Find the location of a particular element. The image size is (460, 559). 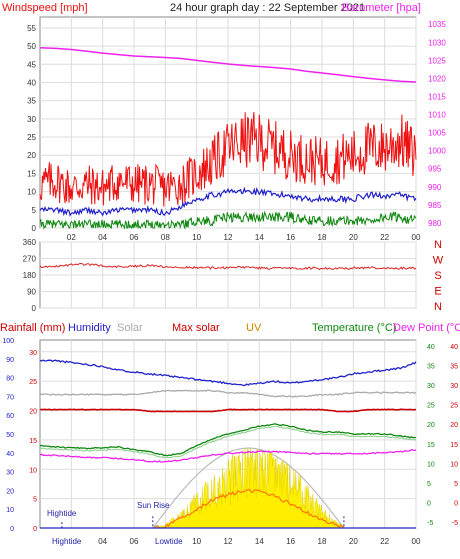

weather-x-tick-label: 22 is located at coordinates (384, 541).